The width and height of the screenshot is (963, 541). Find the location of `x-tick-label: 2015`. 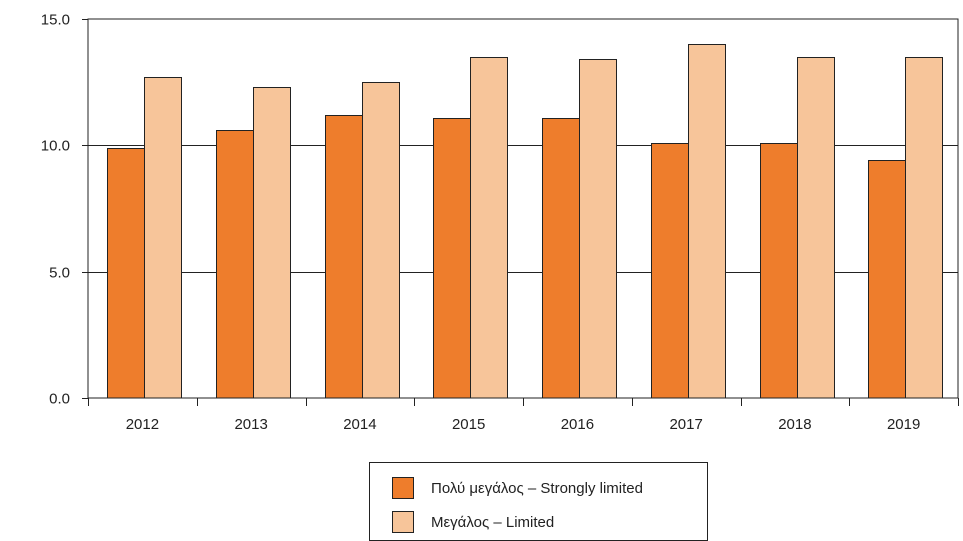

x-tick-label: 2015 is located at coordinates (468, 424).